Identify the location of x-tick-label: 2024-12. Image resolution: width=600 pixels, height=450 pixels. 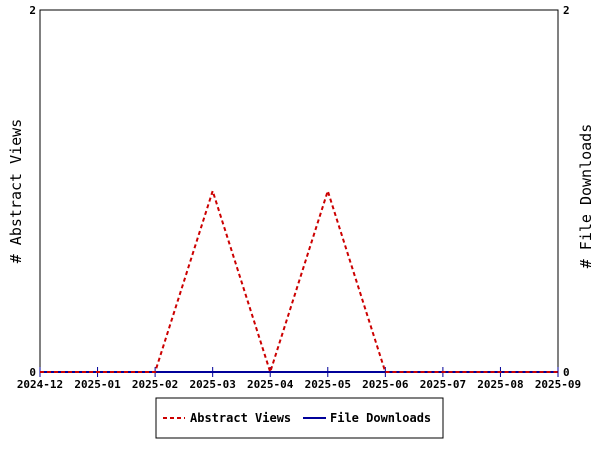
(40, 384).